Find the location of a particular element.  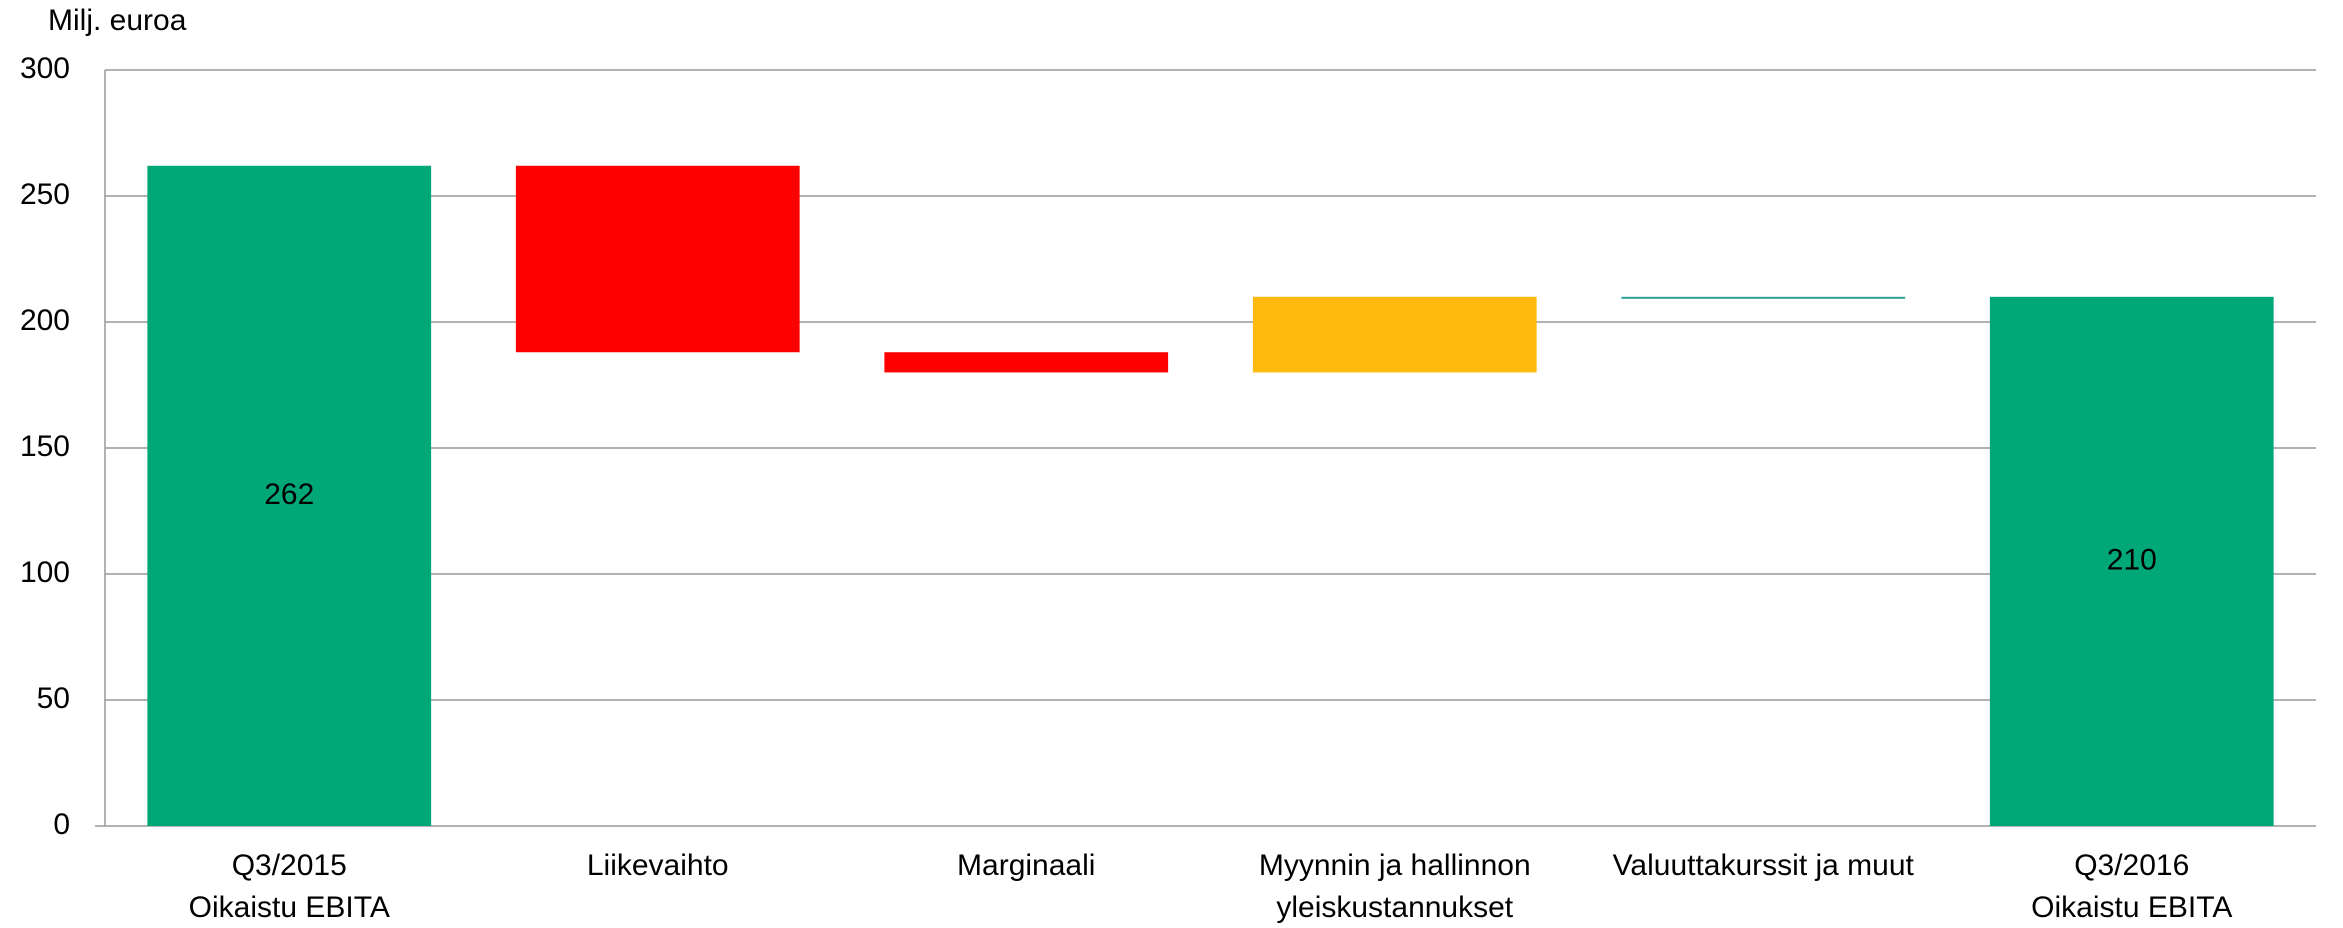

x-tick-label-line: Liikevaihto is located at coordinates (658, 865).